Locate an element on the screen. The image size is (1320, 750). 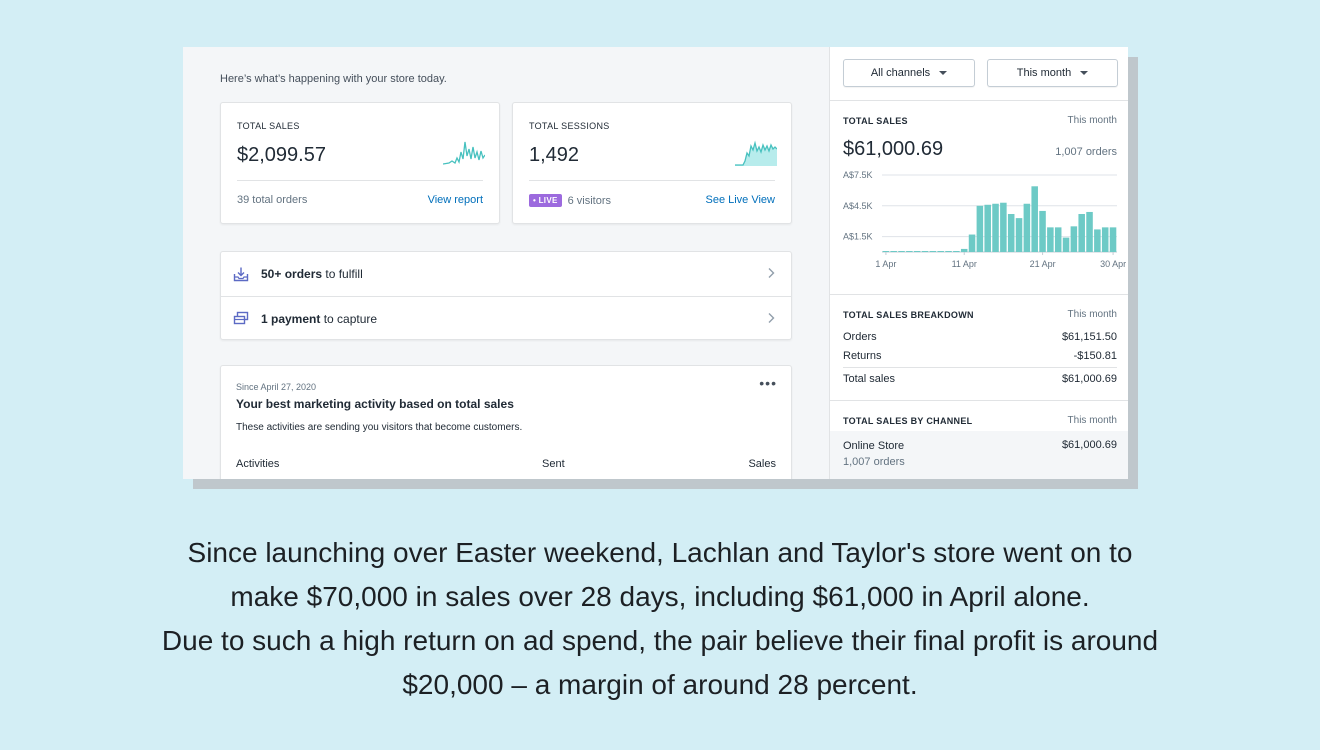
total-sessions-label: TOTAL SESSIONS is located at coordinates (569, 126).